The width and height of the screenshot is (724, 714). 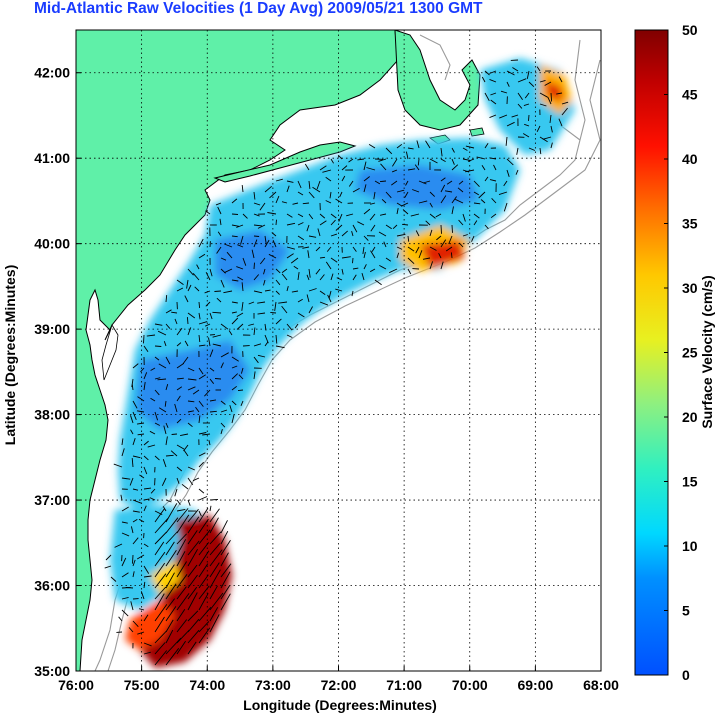 What do you see at coordinates (690, 482) in the screenshot?
I see `colorbar-tick-label: 15` at bounding box center [690, 482].